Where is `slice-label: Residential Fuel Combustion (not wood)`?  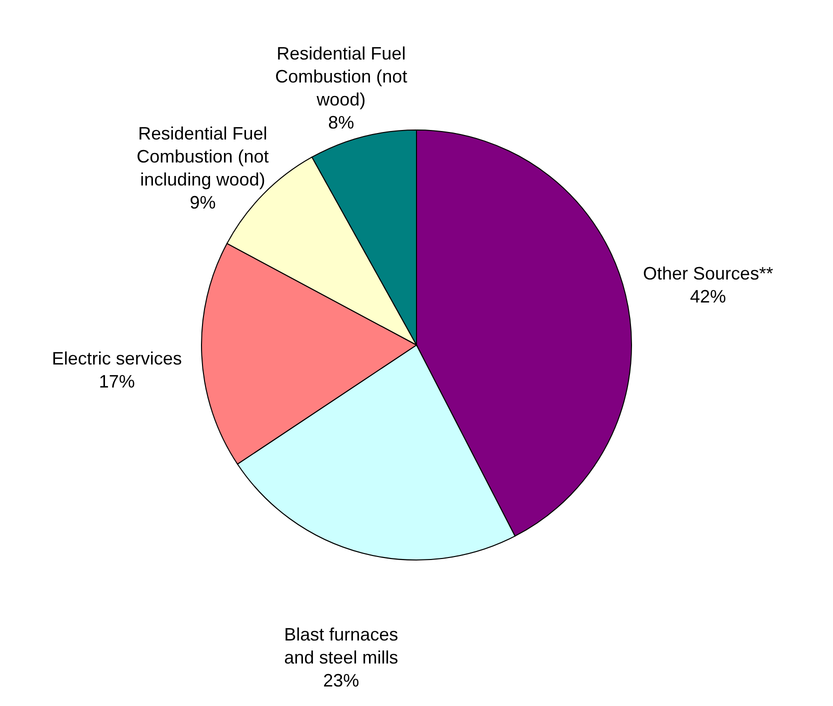
slice-label: Residential Fuel Combustion (not wood) is located at coordinates (341, 77).